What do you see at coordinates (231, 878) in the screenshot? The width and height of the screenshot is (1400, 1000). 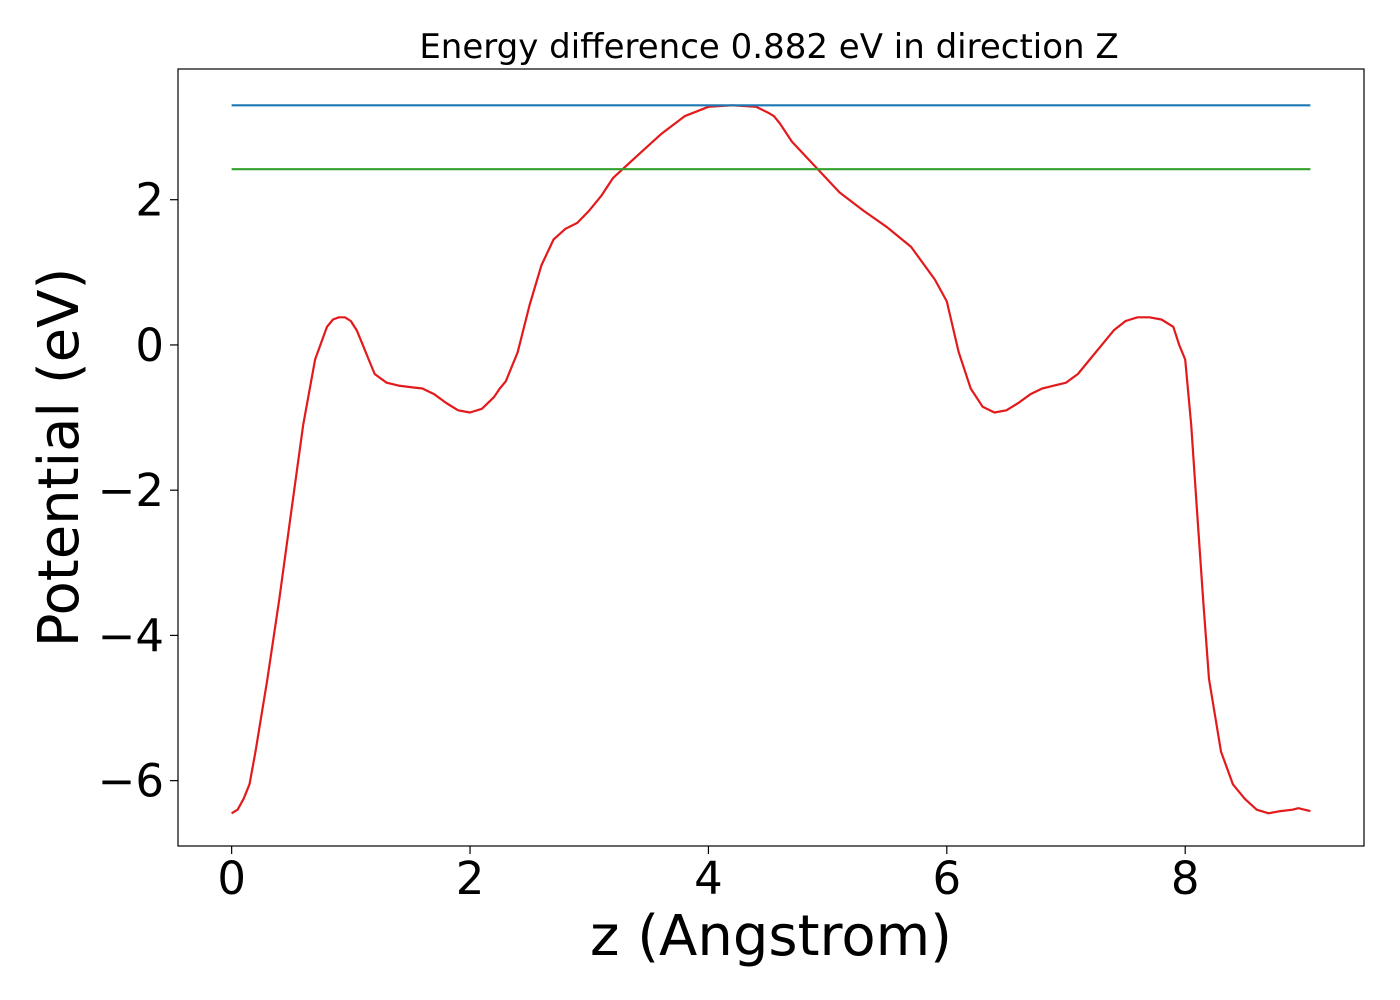 I see `x-tick-label: 0` at bounding box center [231, 878].